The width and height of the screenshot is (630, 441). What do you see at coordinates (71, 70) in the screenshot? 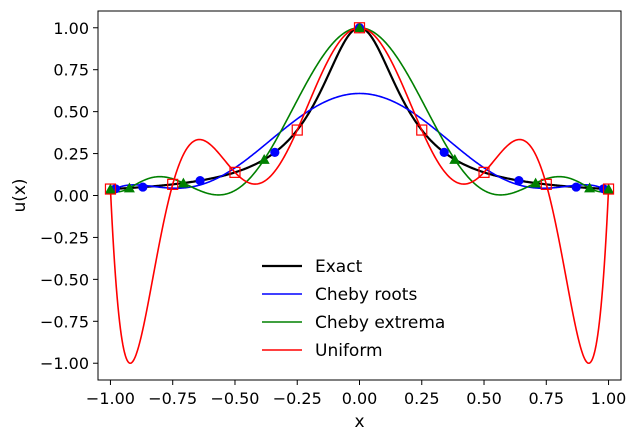
I see `y-tick-label: 0.75` at bounding box center [71, 70].